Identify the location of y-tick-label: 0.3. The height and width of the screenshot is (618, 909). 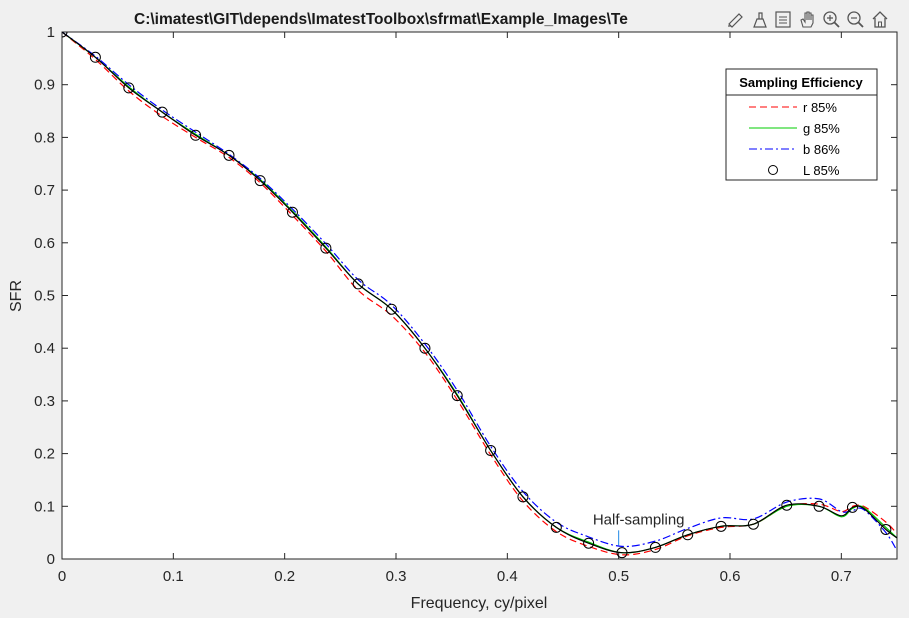
(44, 401).